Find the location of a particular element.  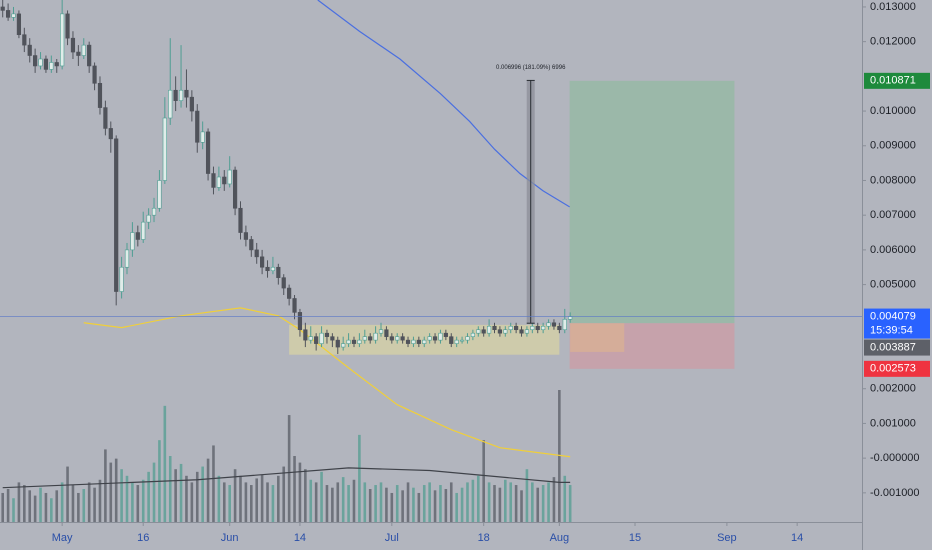

profit-zone is located at coordinates (652, 202).